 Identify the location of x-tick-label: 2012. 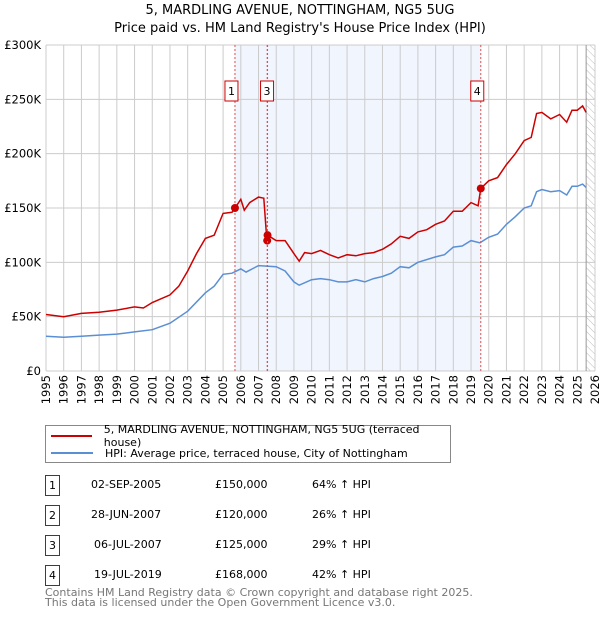
(347, 389).